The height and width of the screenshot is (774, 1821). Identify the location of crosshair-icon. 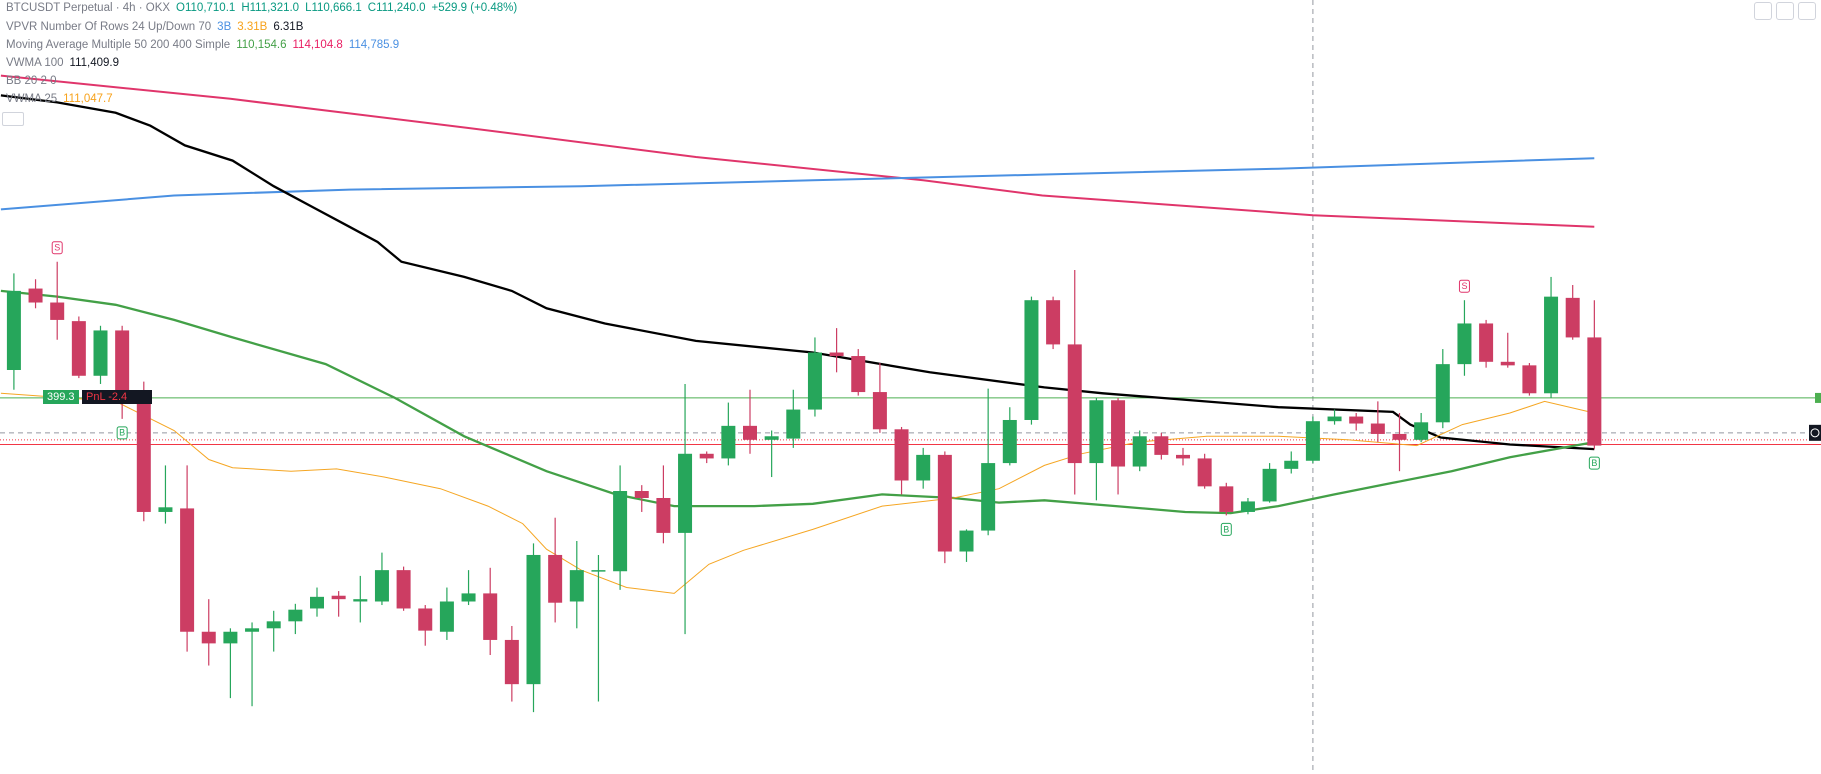
(1815, 433).